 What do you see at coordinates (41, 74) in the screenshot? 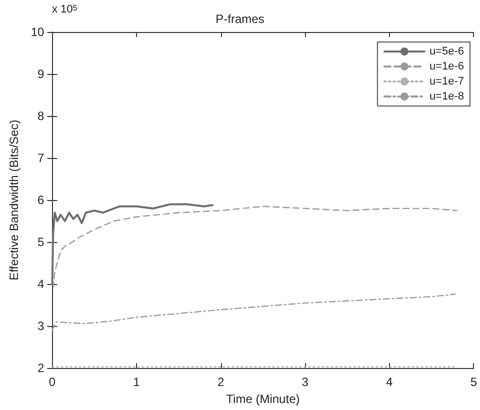
I see `y-tick-label: 9` at bounding box center [41, 74].